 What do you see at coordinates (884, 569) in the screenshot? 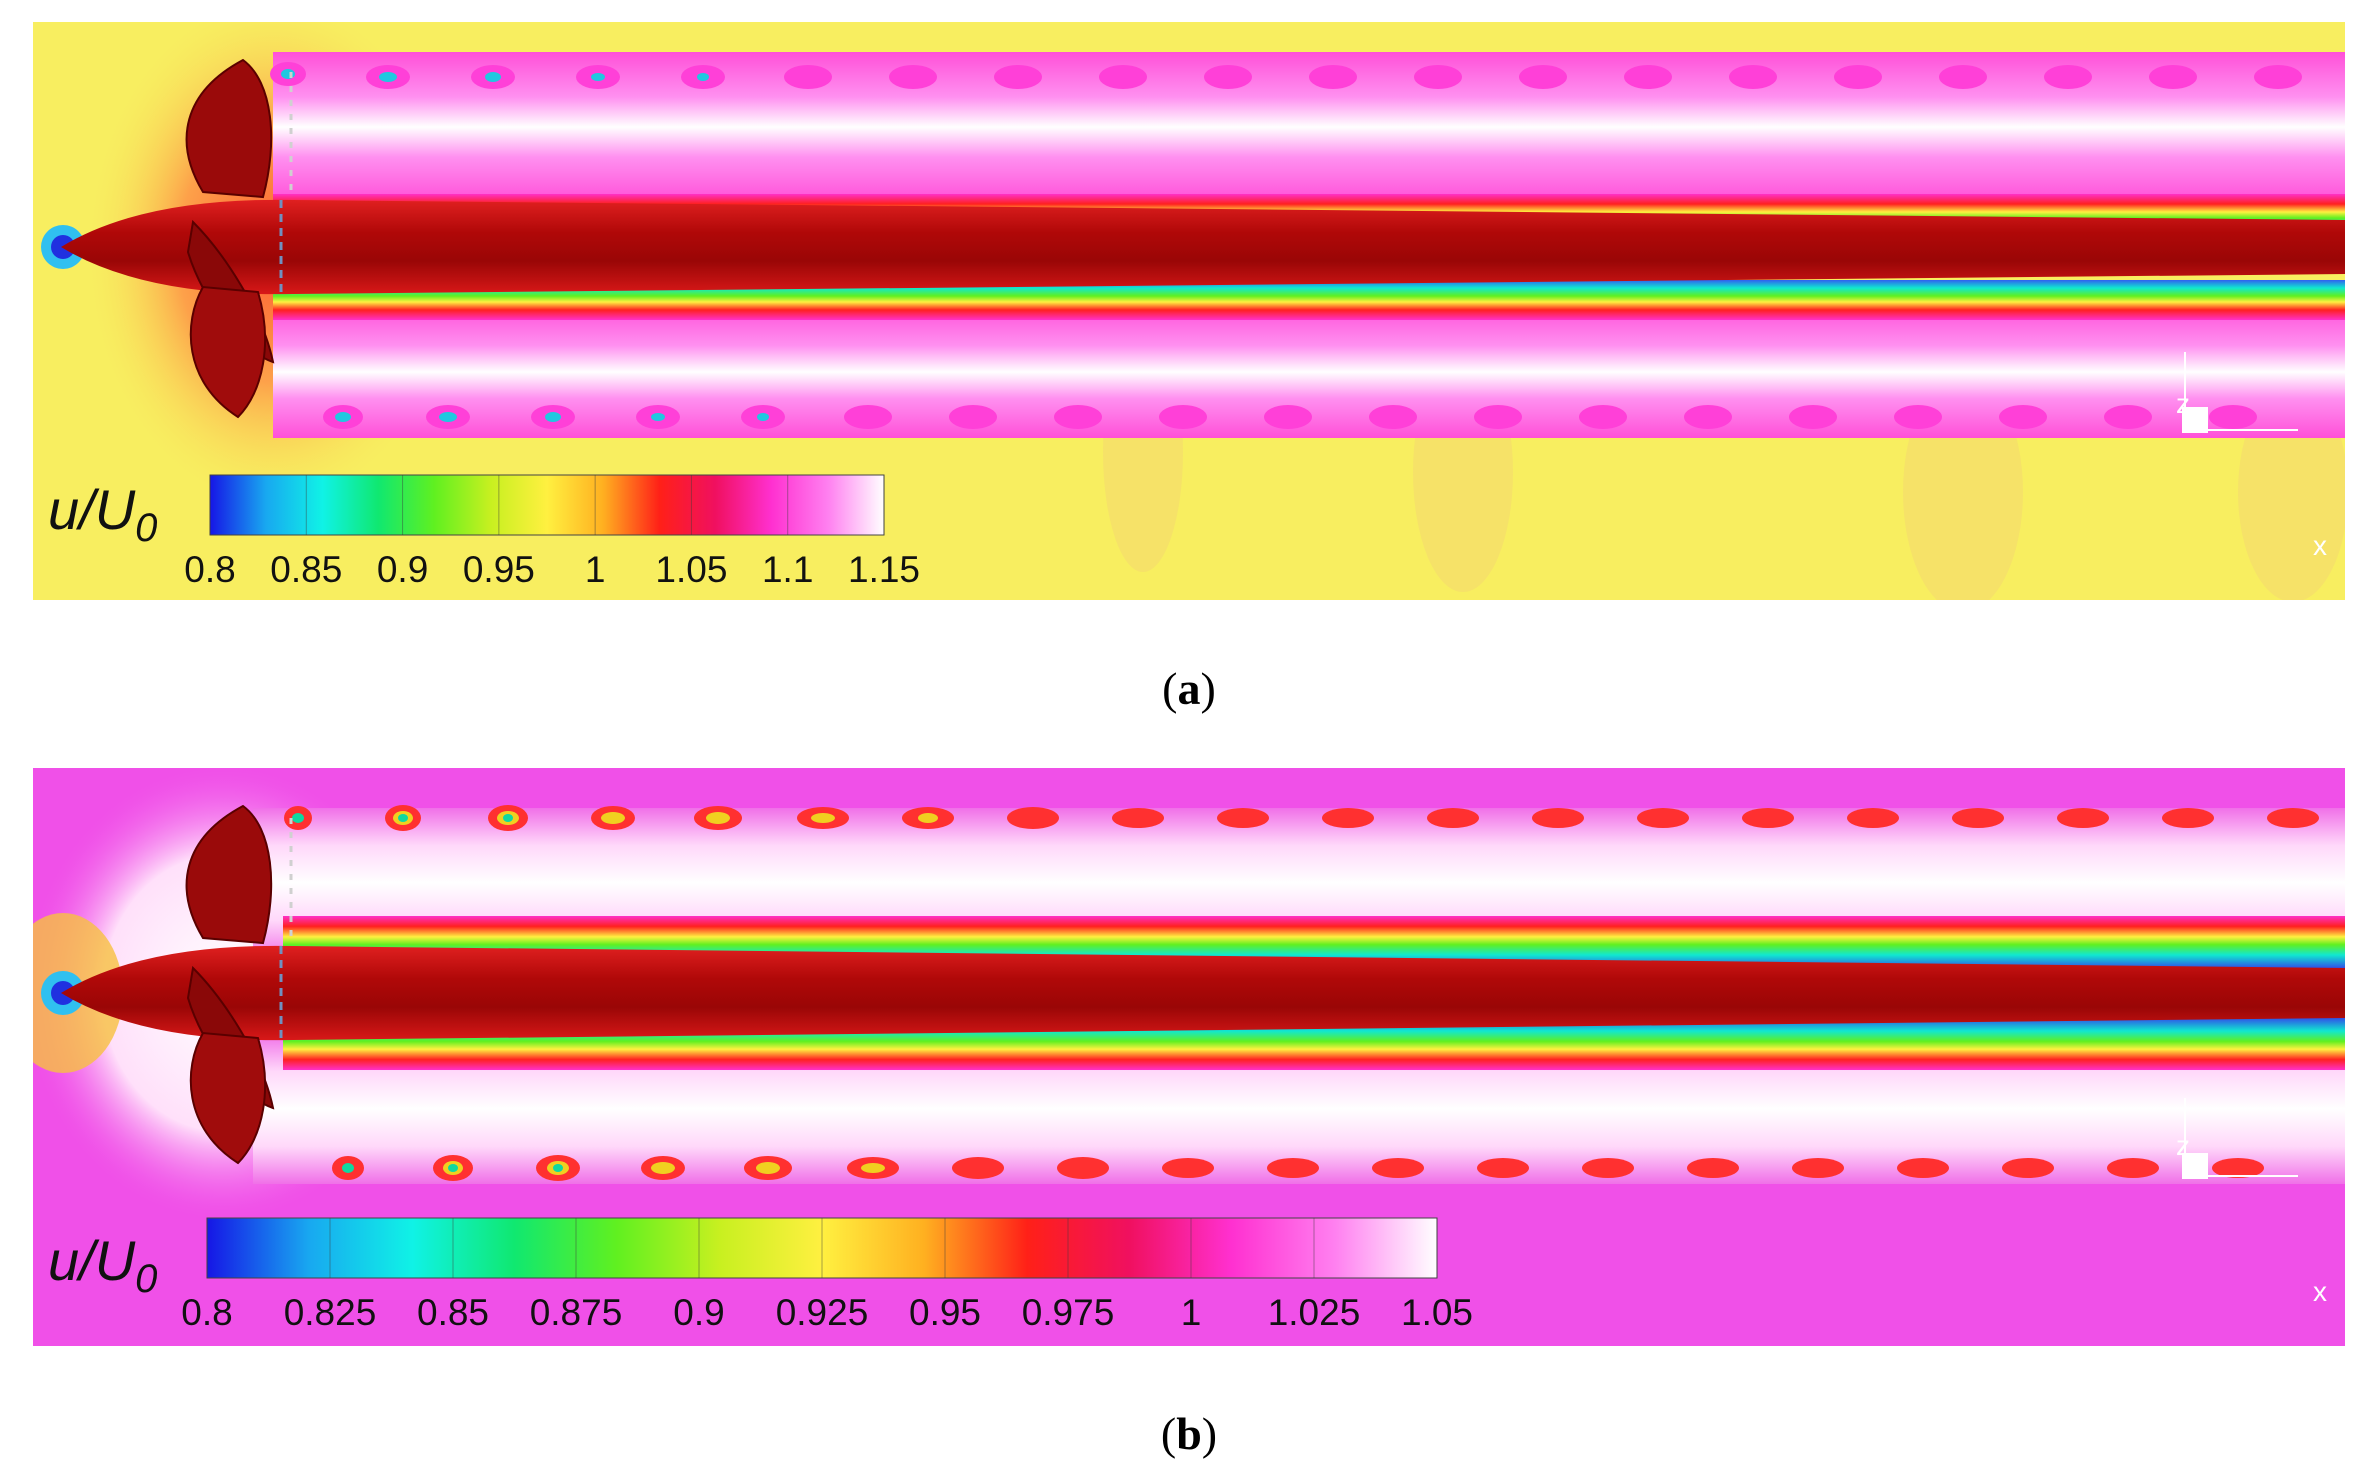
I see `colorbar-tick-label: 1.15` at bounding box center [884, 569].